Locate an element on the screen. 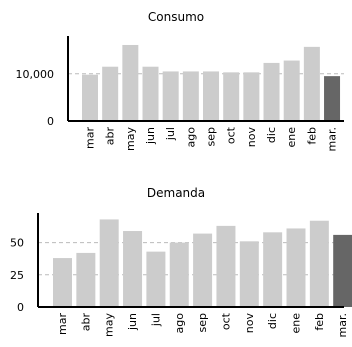 This screenshot has height=347, width=352. y-tick-label: 25 is located at coordinates (17, 275).